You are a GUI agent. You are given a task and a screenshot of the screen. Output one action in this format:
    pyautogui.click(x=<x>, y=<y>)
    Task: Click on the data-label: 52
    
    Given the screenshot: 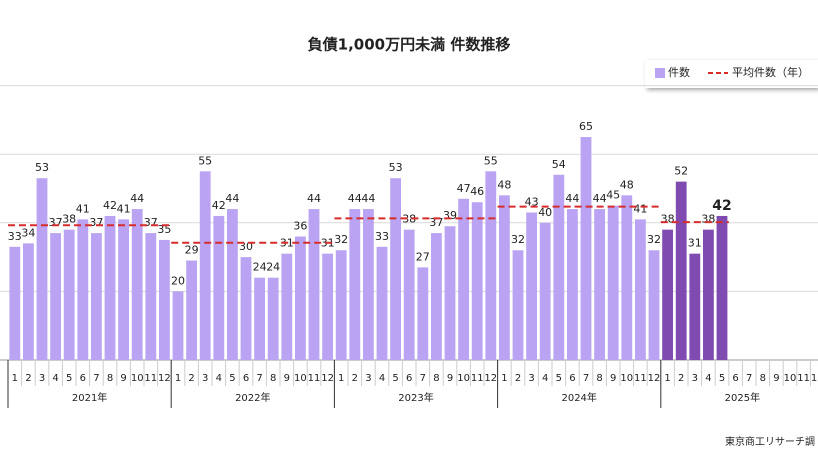 What is the action you would take?
    pyautogui.click(x=681, y=171)
    